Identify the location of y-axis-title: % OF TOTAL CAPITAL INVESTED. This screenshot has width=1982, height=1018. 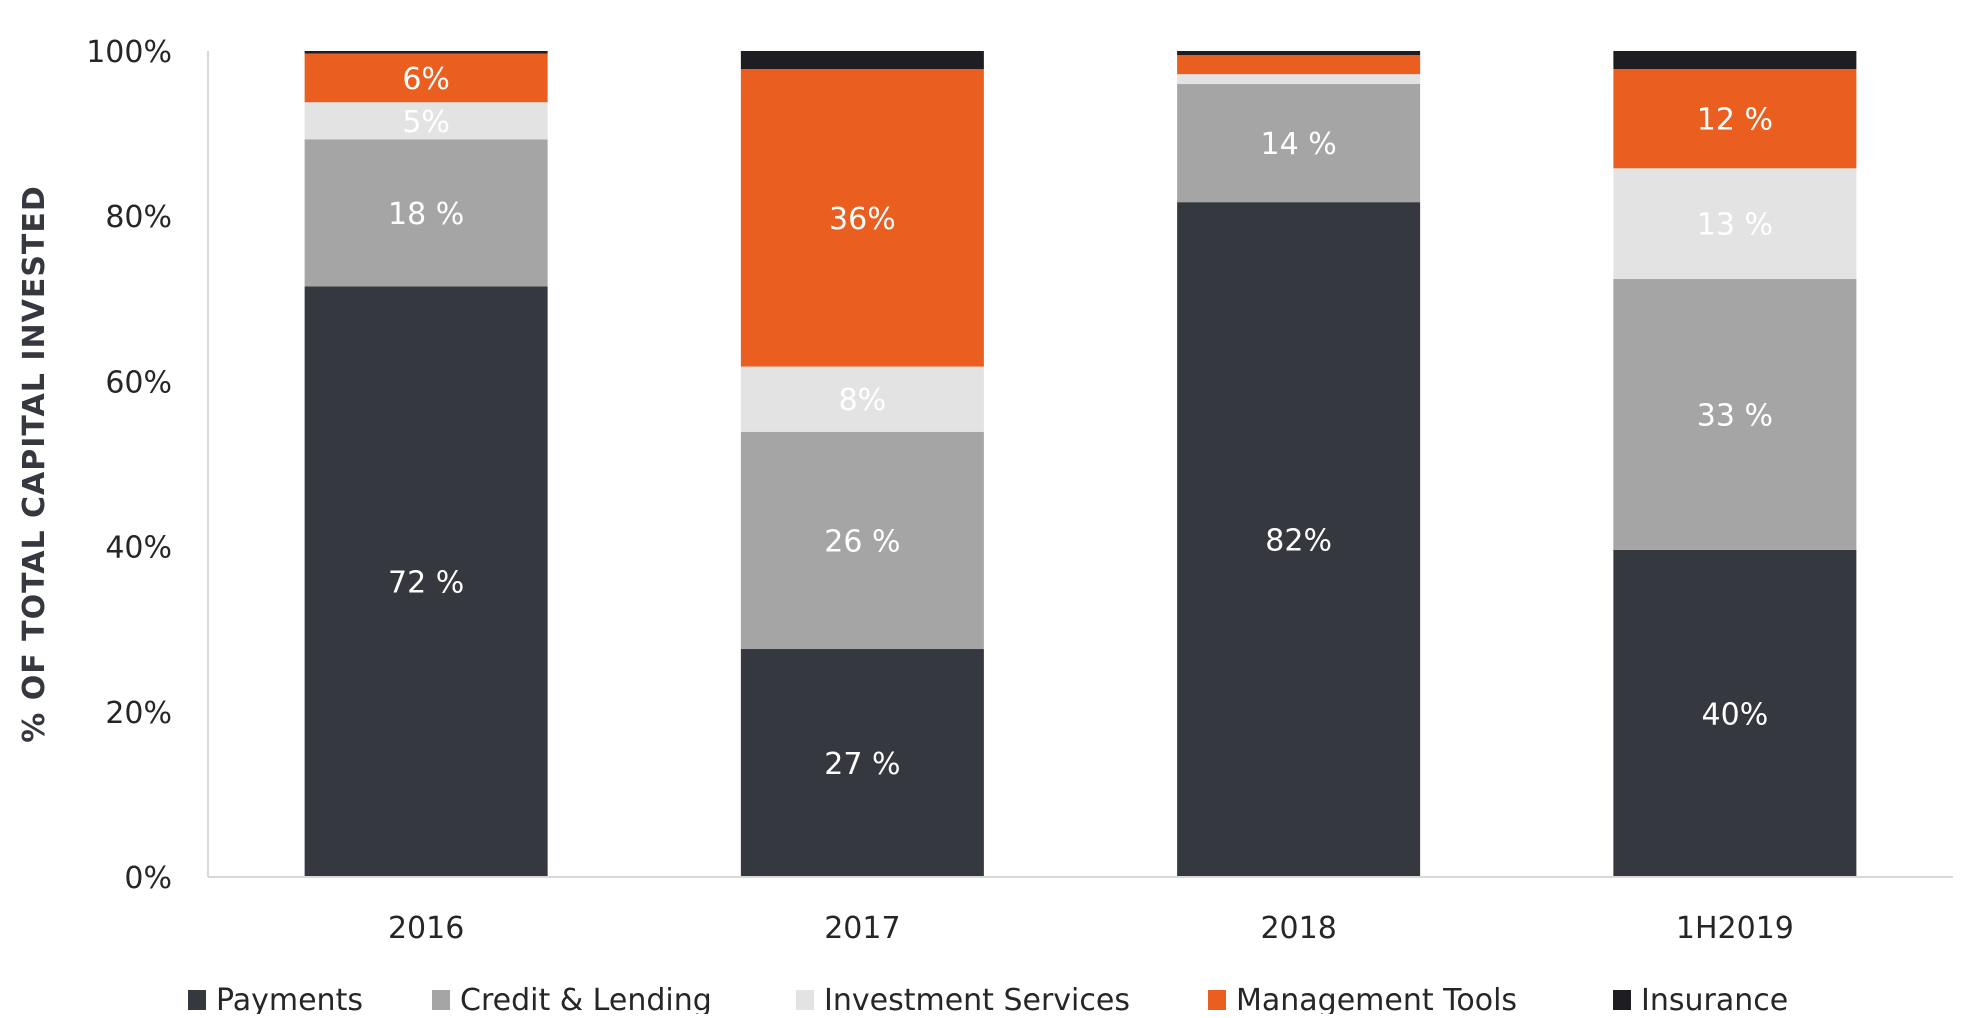
(34, 464).